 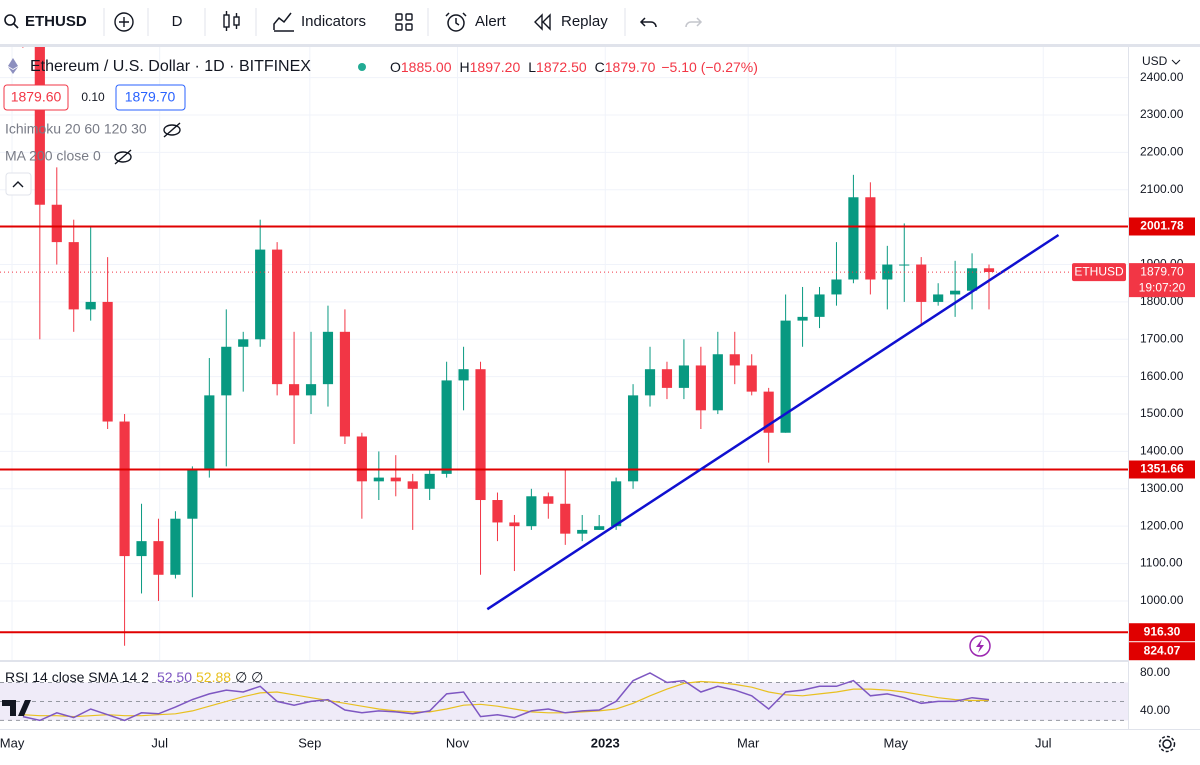 I want to click on level-label: 916.30, so click(x=1162, y=631).